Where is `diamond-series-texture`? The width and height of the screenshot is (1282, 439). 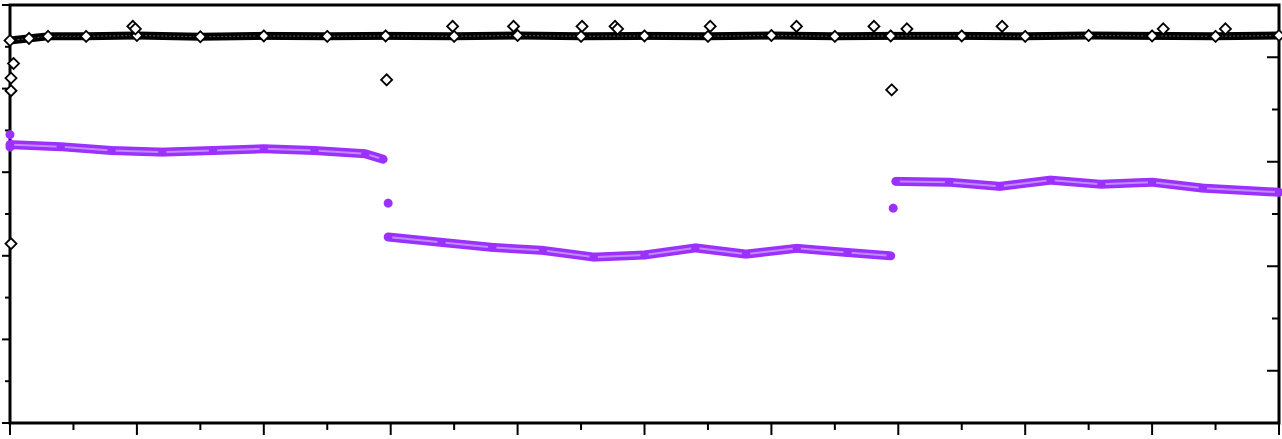 diamond-series-texture is located at coordinates (644, 38).